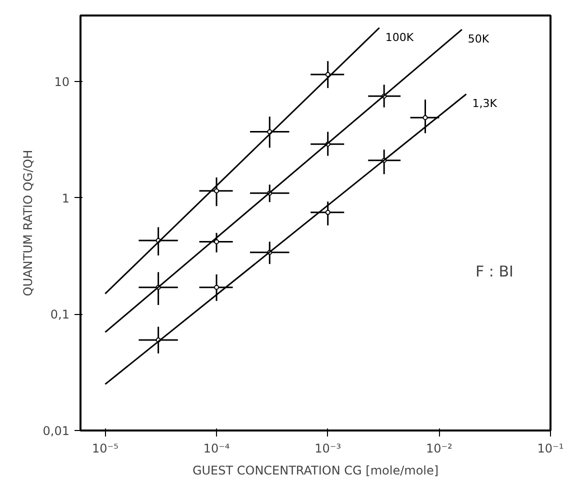 The image size is (578, 498). What do you see at coordinates (62, 82) in the screenshot?
I see `y-tick-label: 10` at bounding box center [62, 82].